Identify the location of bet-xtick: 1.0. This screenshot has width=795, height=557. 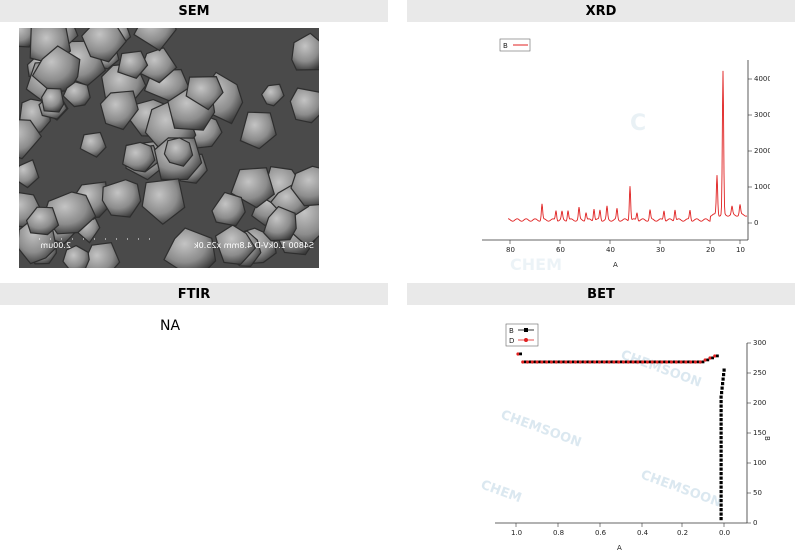
(516, 533).